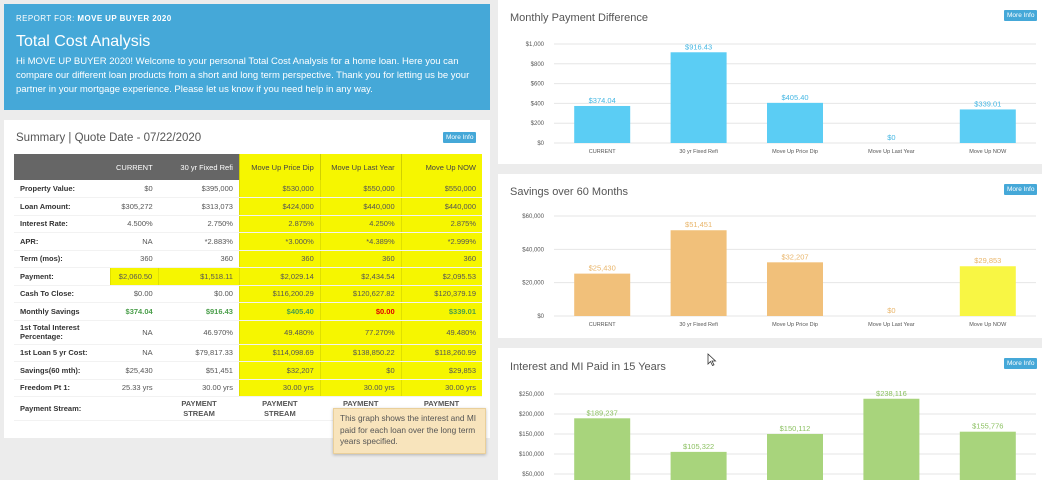  Describe the element at coordinates (540, 317) in the screenshot. I see `y-tick-label: $0` at that location.